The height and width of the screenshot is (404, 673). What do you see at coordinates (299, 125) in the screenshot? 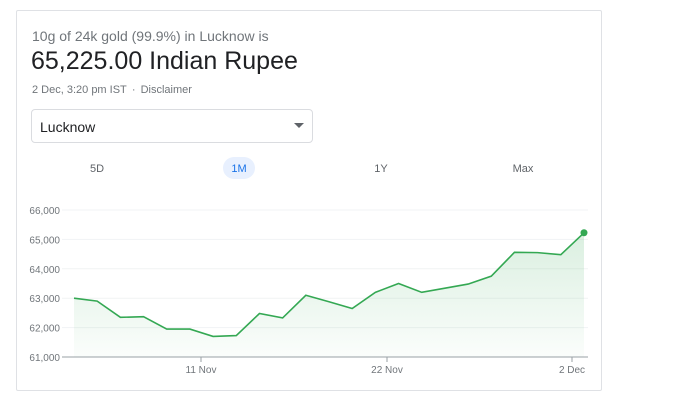
I see `dropdown-arrow` at bounding box center [299, 125].